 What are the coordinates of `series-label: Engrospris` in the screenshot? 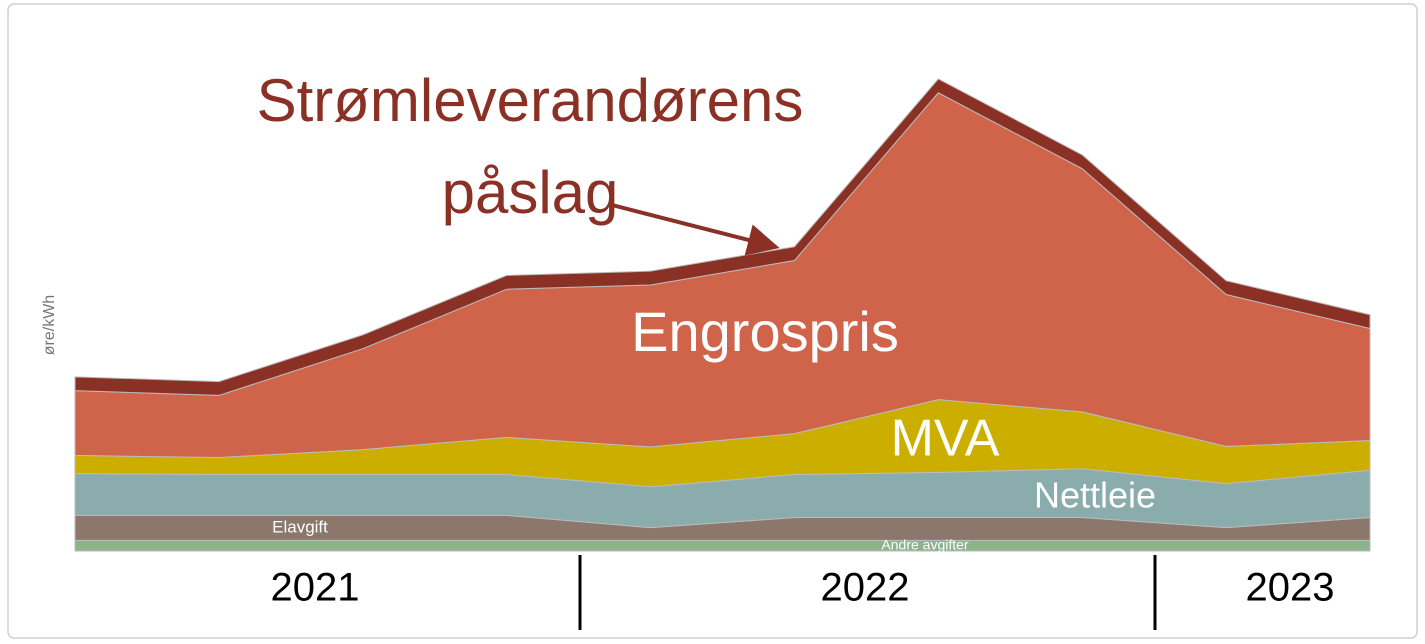 It's located at (765, 331).